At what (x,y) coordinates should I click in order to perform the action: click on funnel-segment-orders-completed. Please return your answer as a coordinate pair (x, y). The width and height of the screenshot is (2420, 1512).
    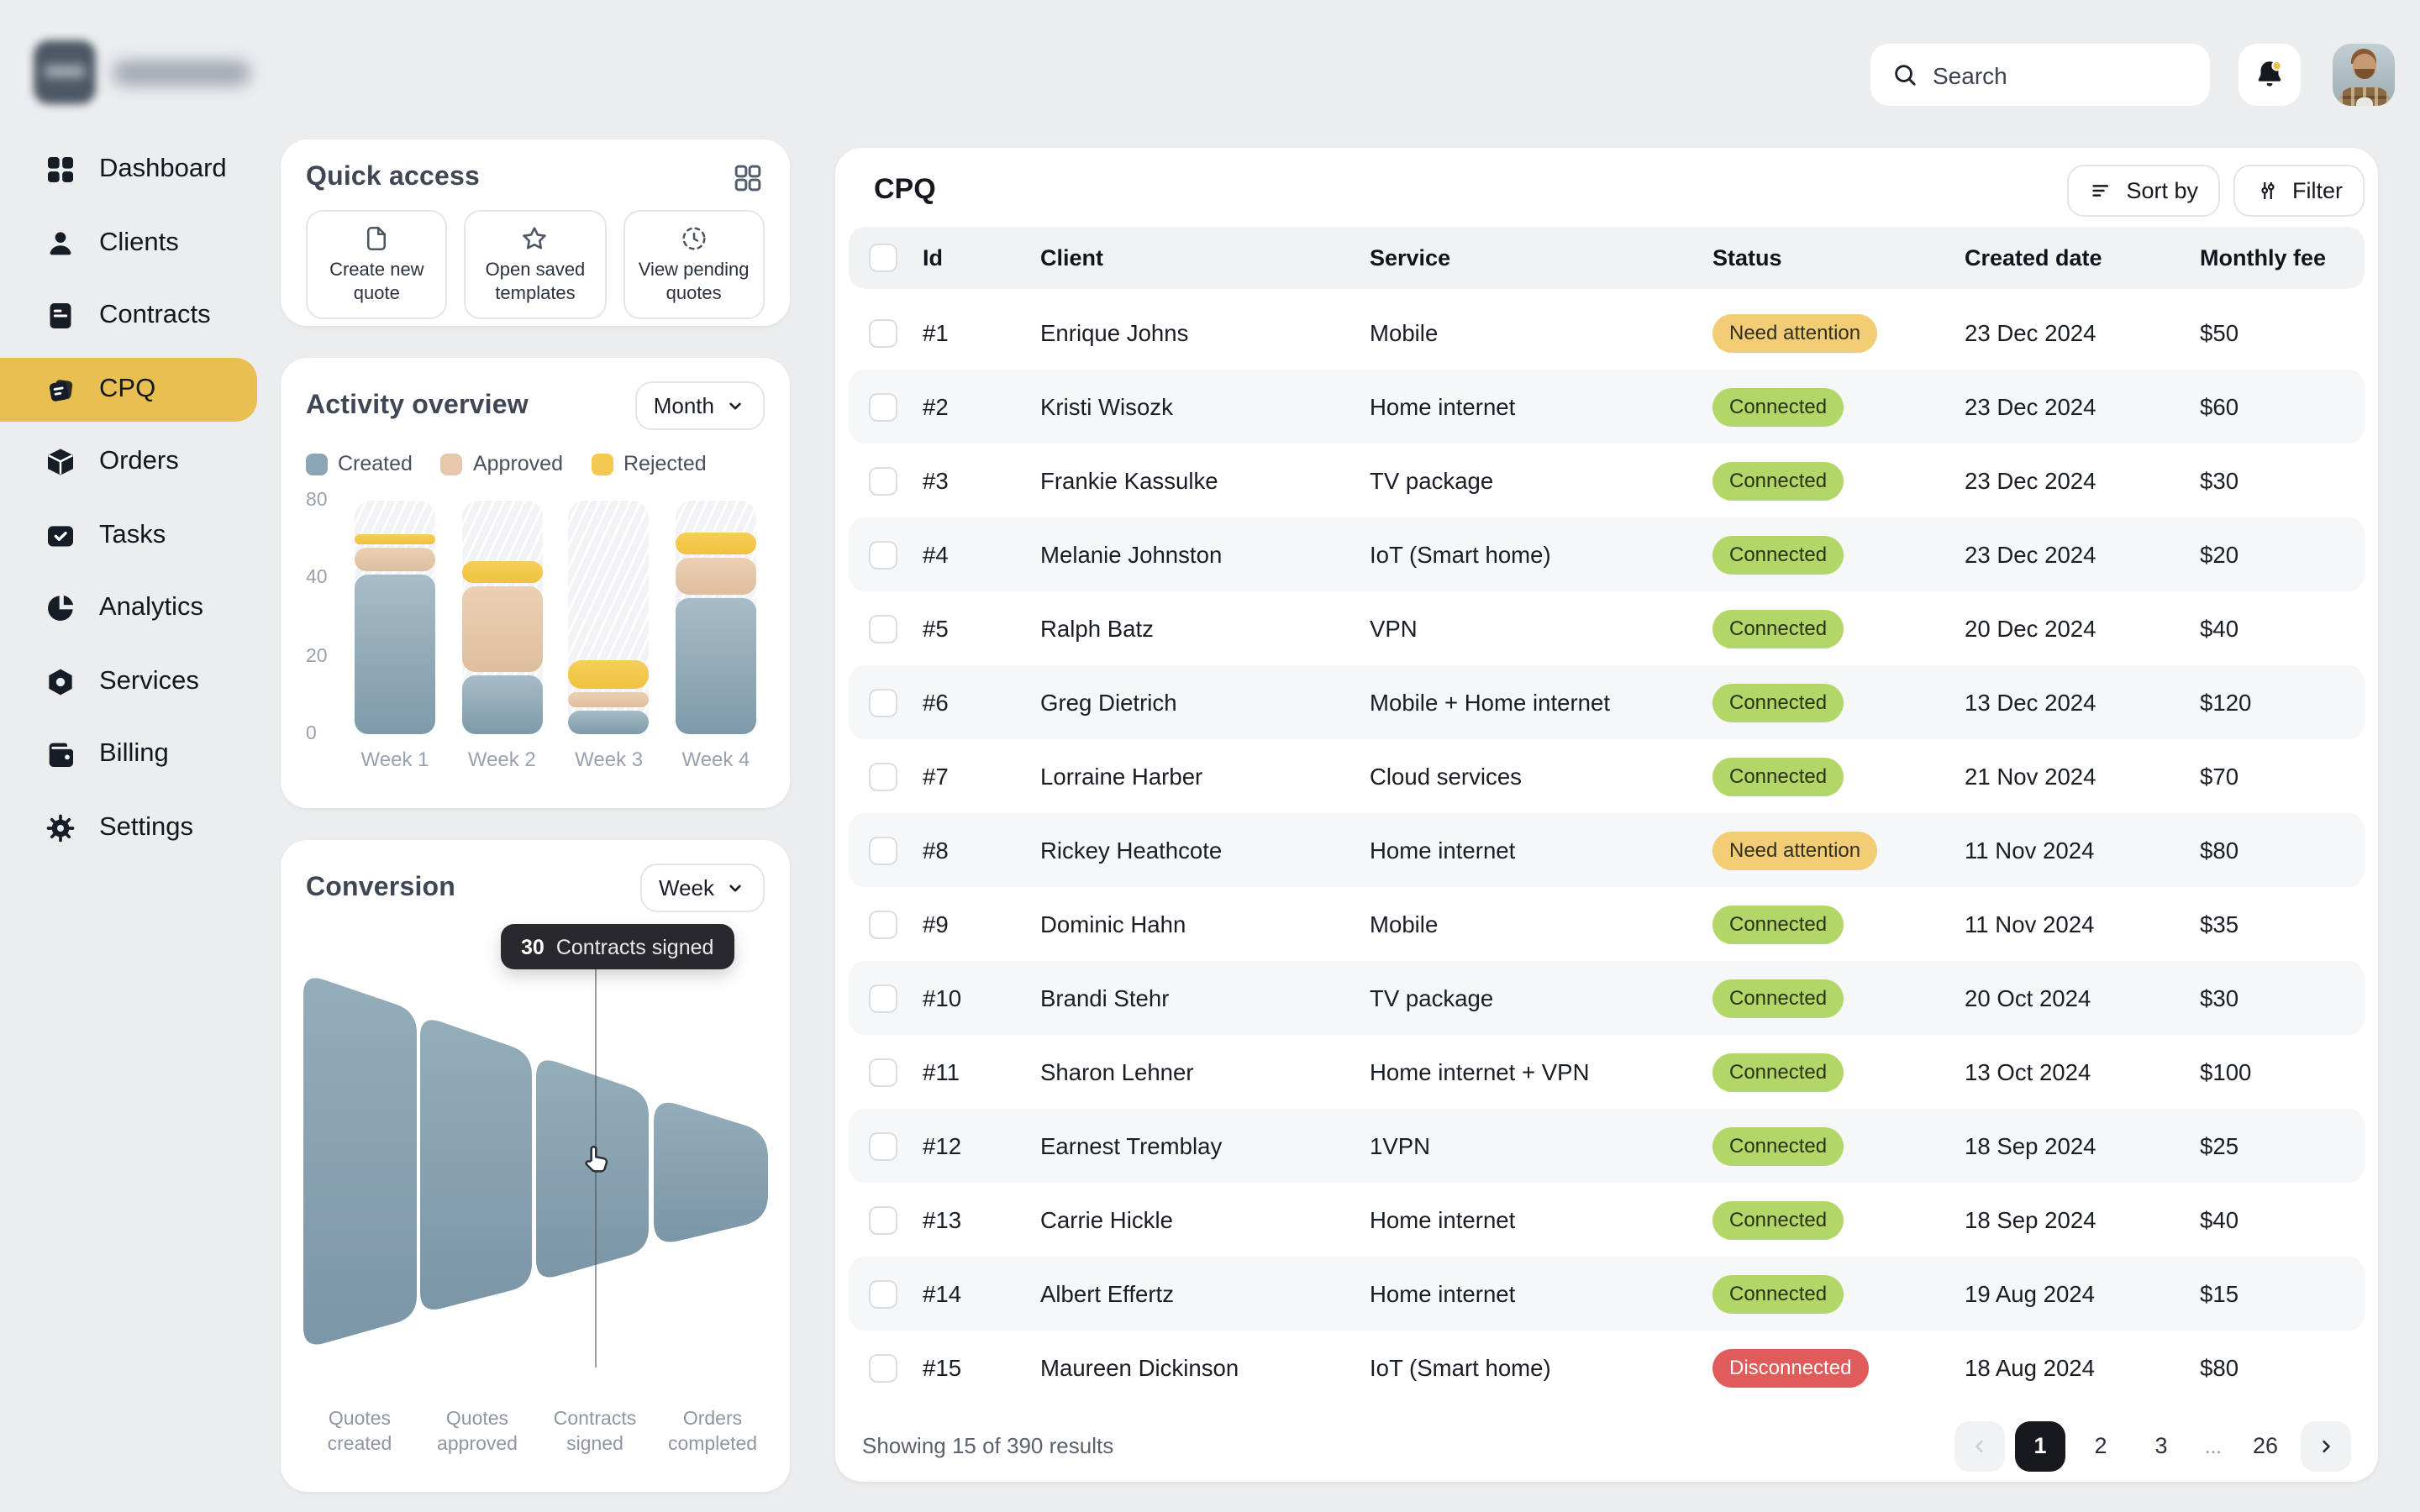
    Looking at the image, I should click on (711, 1172).